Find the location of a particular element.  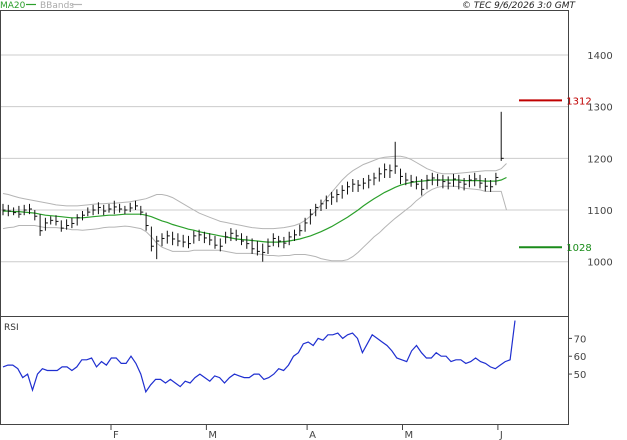

resistance-label: 1312 is located at coordinates (578, 101).